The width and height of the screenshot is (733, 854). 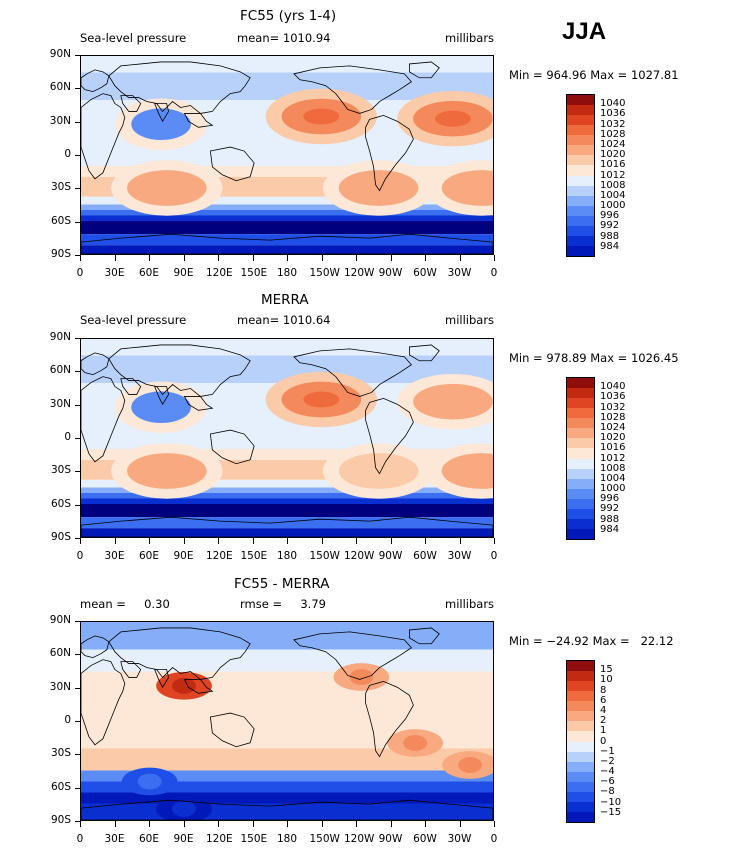 I want to click on lon-tick-label: 90W, so click(x=390, y=839).